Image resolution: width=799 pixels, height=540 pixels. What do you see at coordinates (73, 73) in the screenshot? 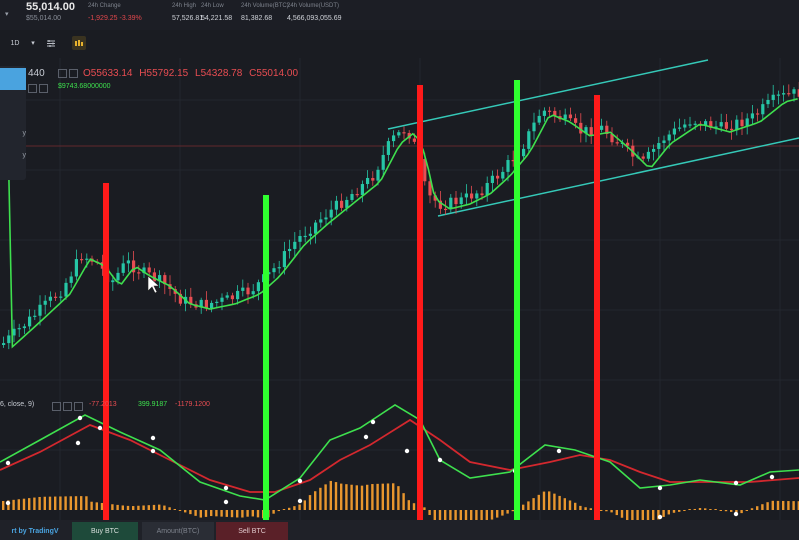
I see `legend-hide-icon` at bounding box center [73, 73].